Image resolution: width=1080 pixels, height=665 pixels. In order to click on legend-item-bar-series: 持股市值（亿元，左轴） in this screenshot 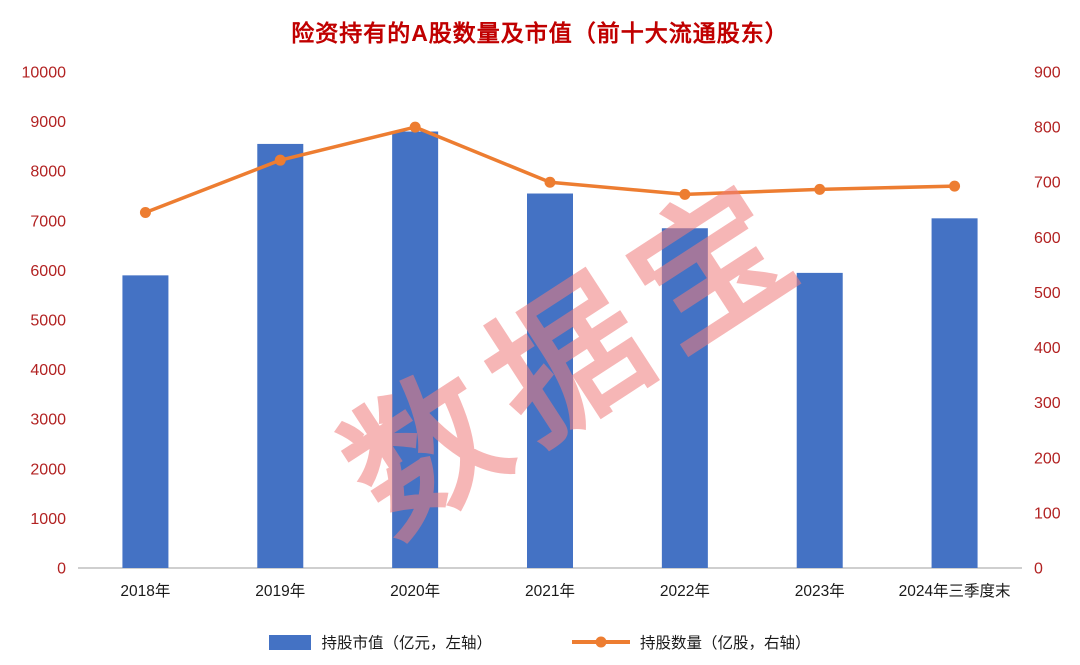, I will do `click(380, 642)`.